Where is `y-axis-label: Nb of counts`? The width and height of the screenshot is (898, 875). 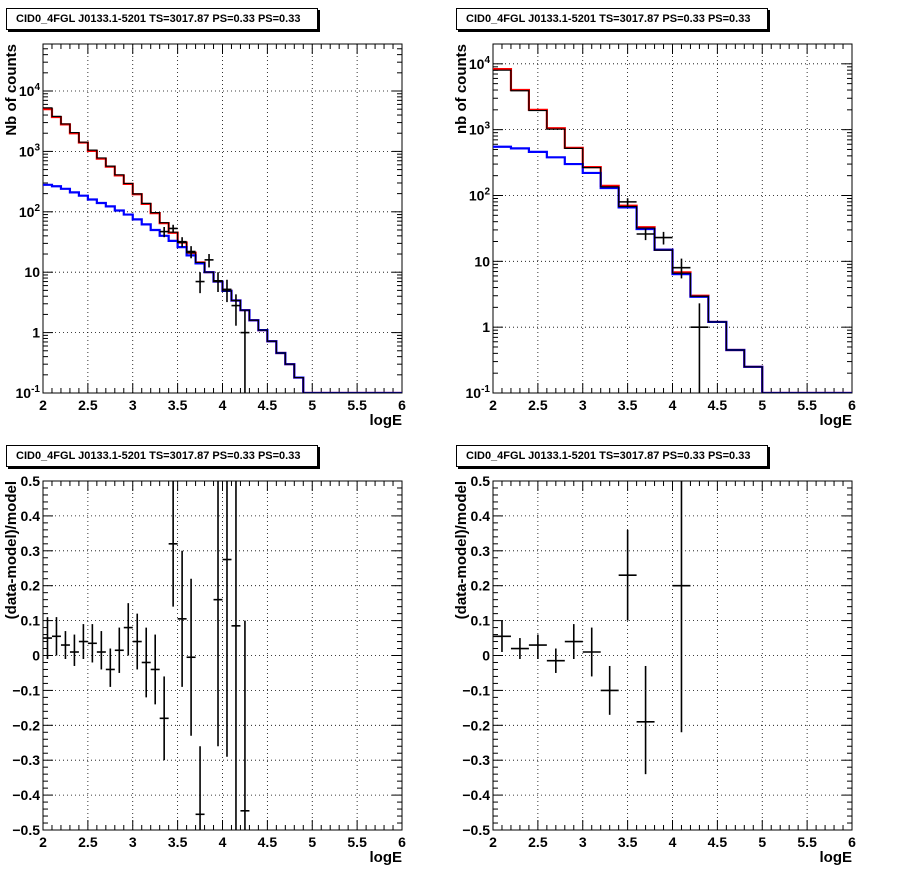 y-axis-label: Nb of counts is located at coordinates (11, 90).